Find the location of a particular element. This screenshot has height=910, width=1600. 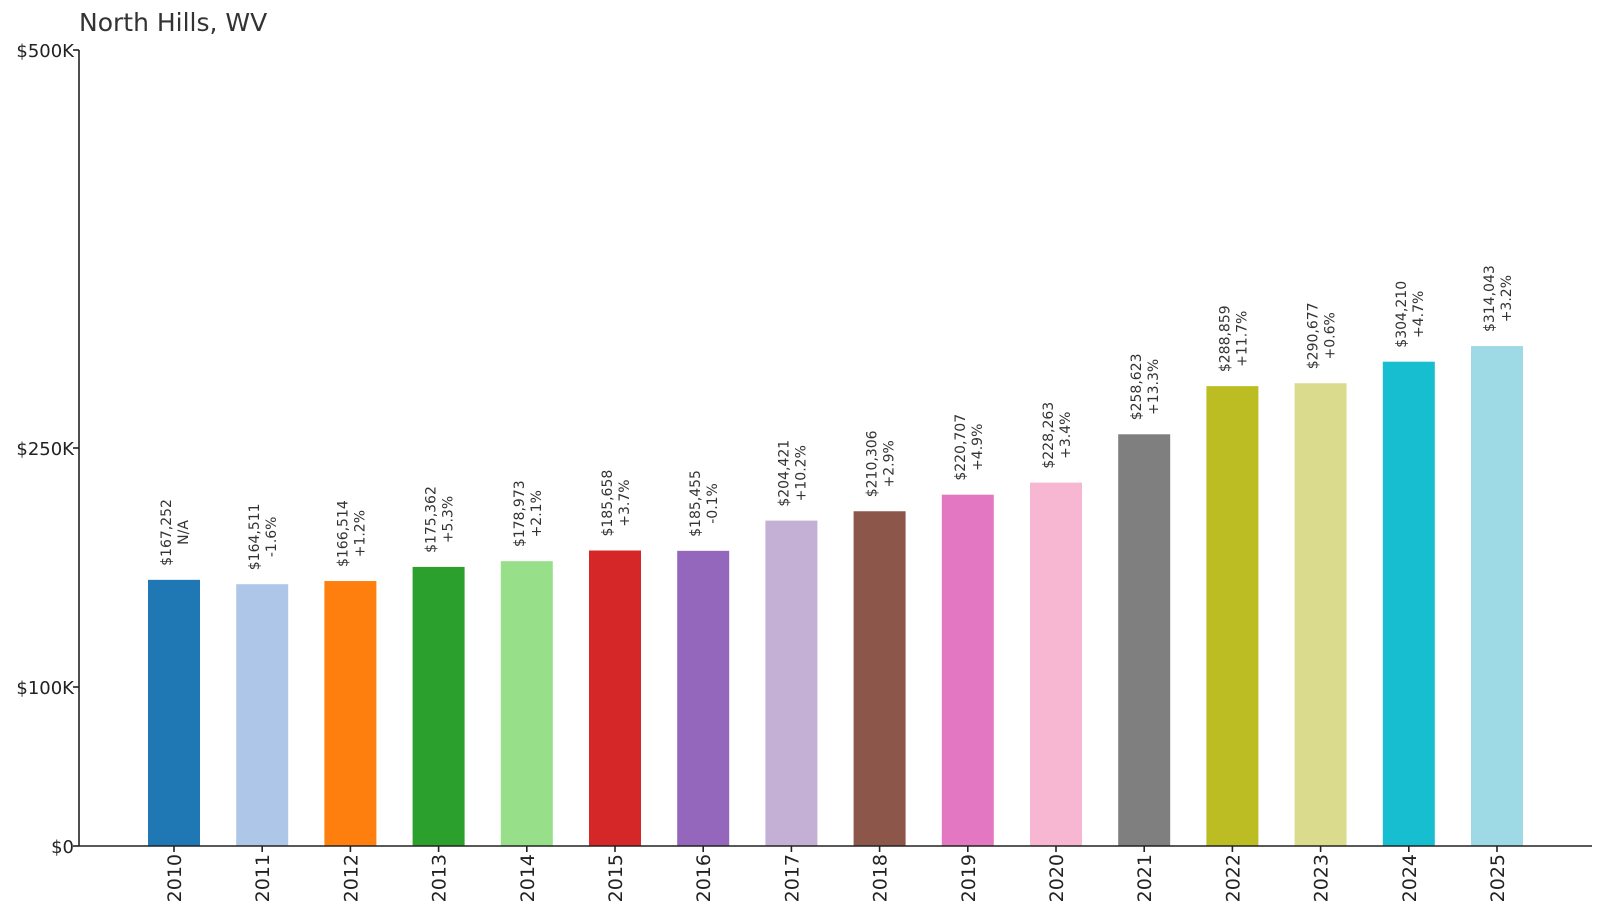

bar-2021 is located at coordinates (1144, 640).